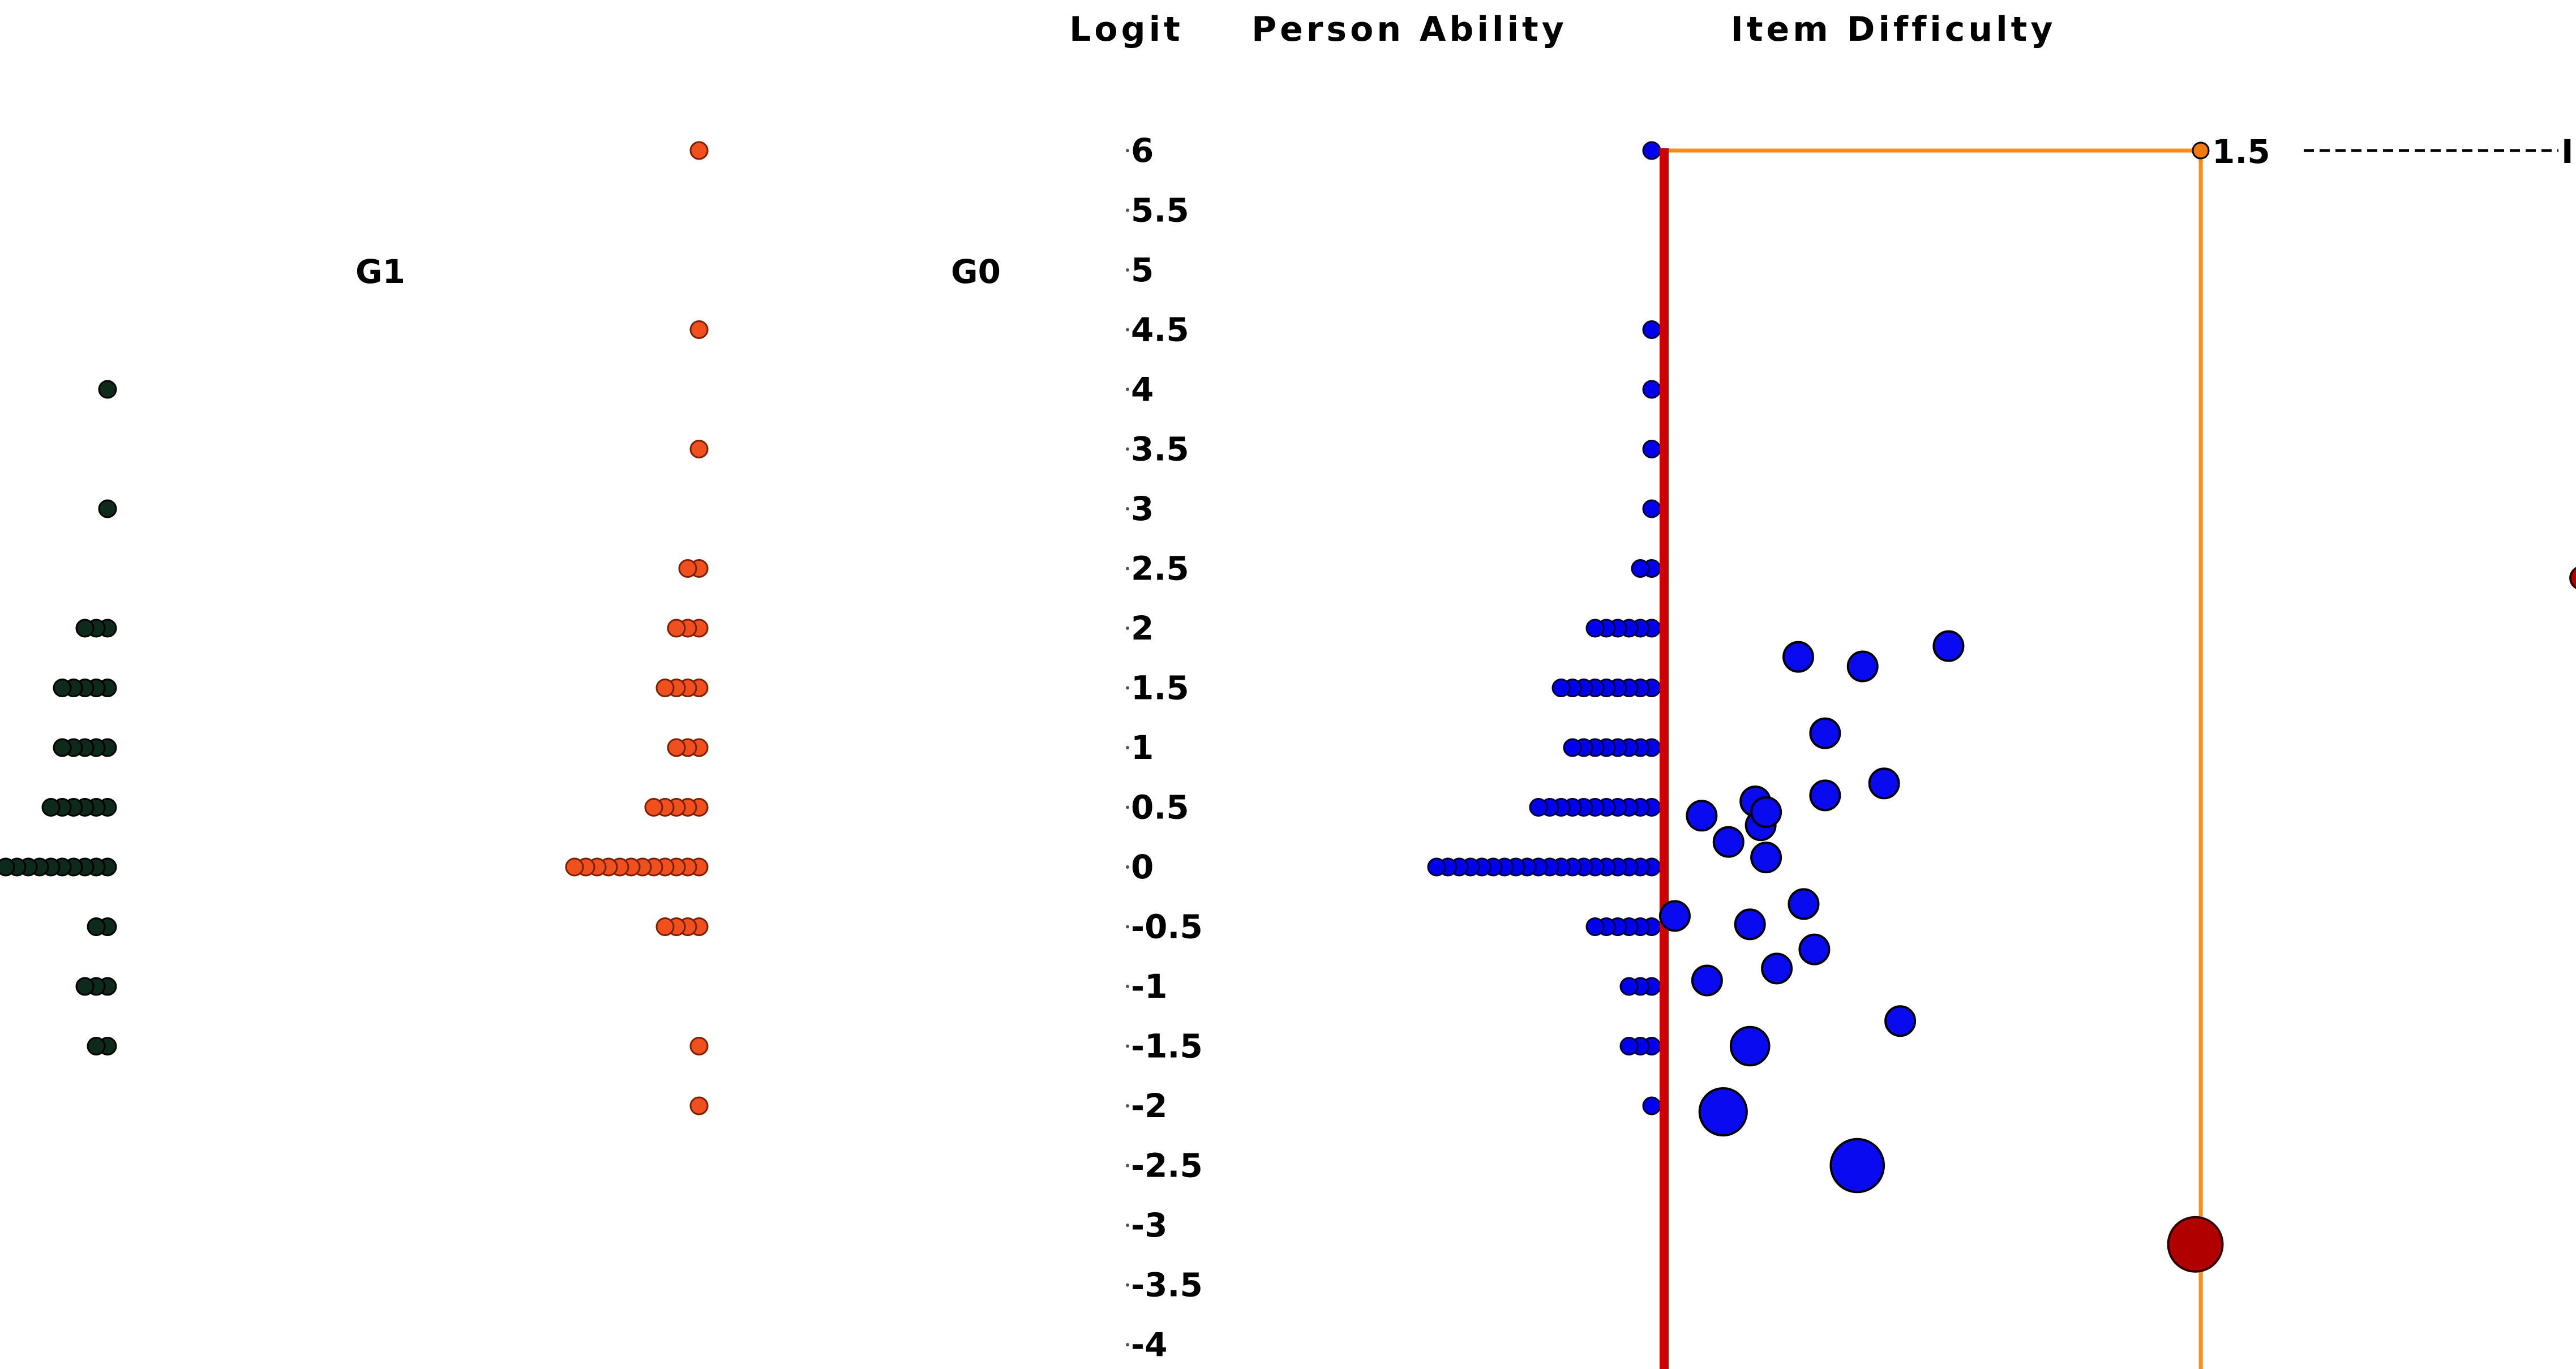 The width and height of the screenshot is (2576, 1369). I want to click on y-tick-label: 0.5, so click(1160, 807).